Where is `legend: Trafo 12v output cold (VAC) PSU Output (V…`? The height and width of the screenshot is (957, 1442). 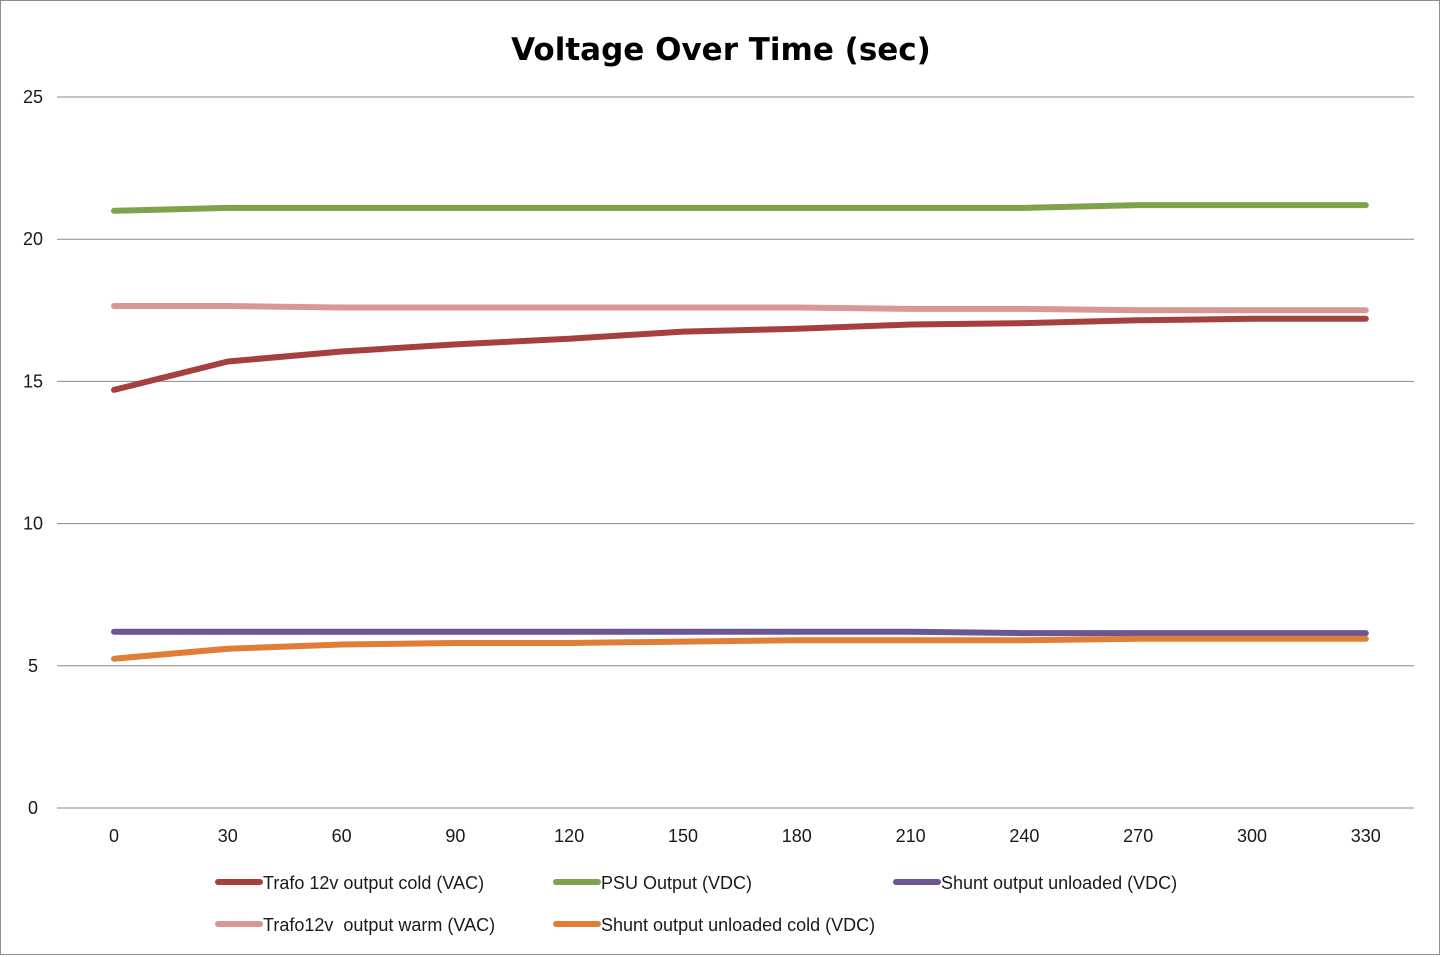
legend: Trafo 12v output cold (VAC) PSU Output (V… is located at coordinates (696, 904).